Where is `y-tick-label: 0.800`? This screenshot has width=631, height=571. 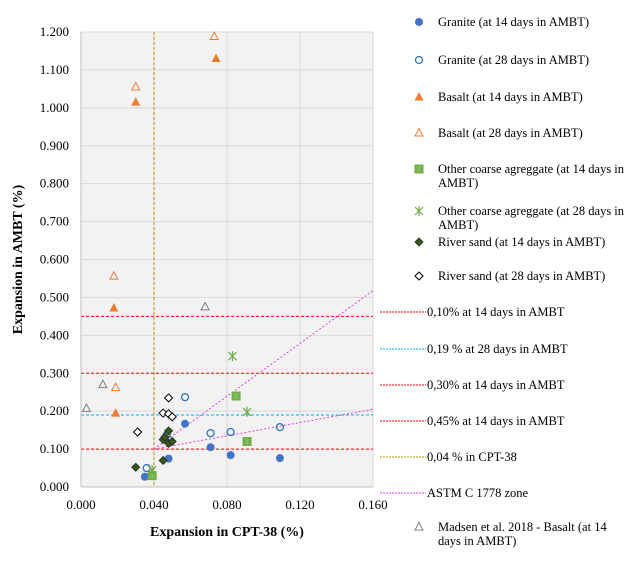 y-tick-label: 0.800 is located at coordinates (54, 183).